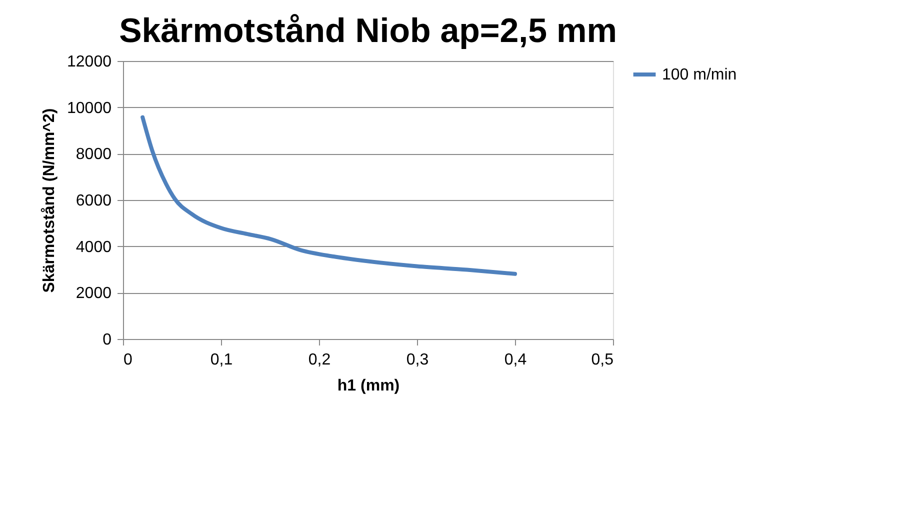 The width and height of the screenshot is (915, 517). I want to click on y-tick-label: 2000, so click(94, 293).